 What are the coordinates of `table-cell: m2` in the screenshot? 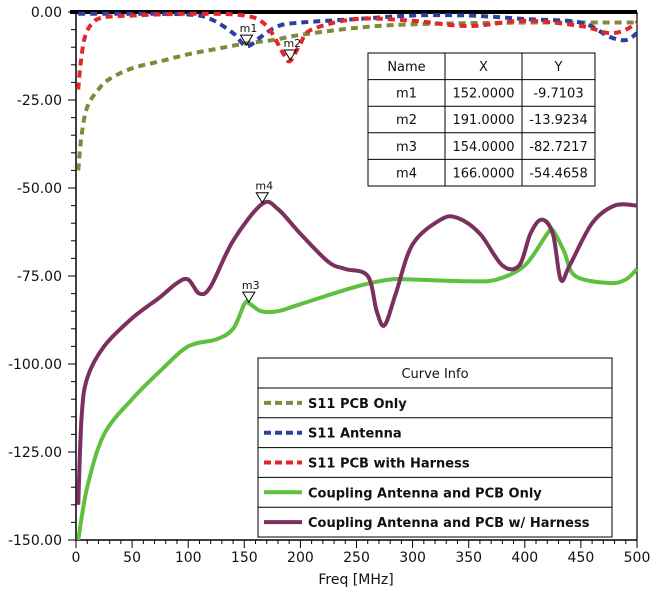 It's located at (406, 120).